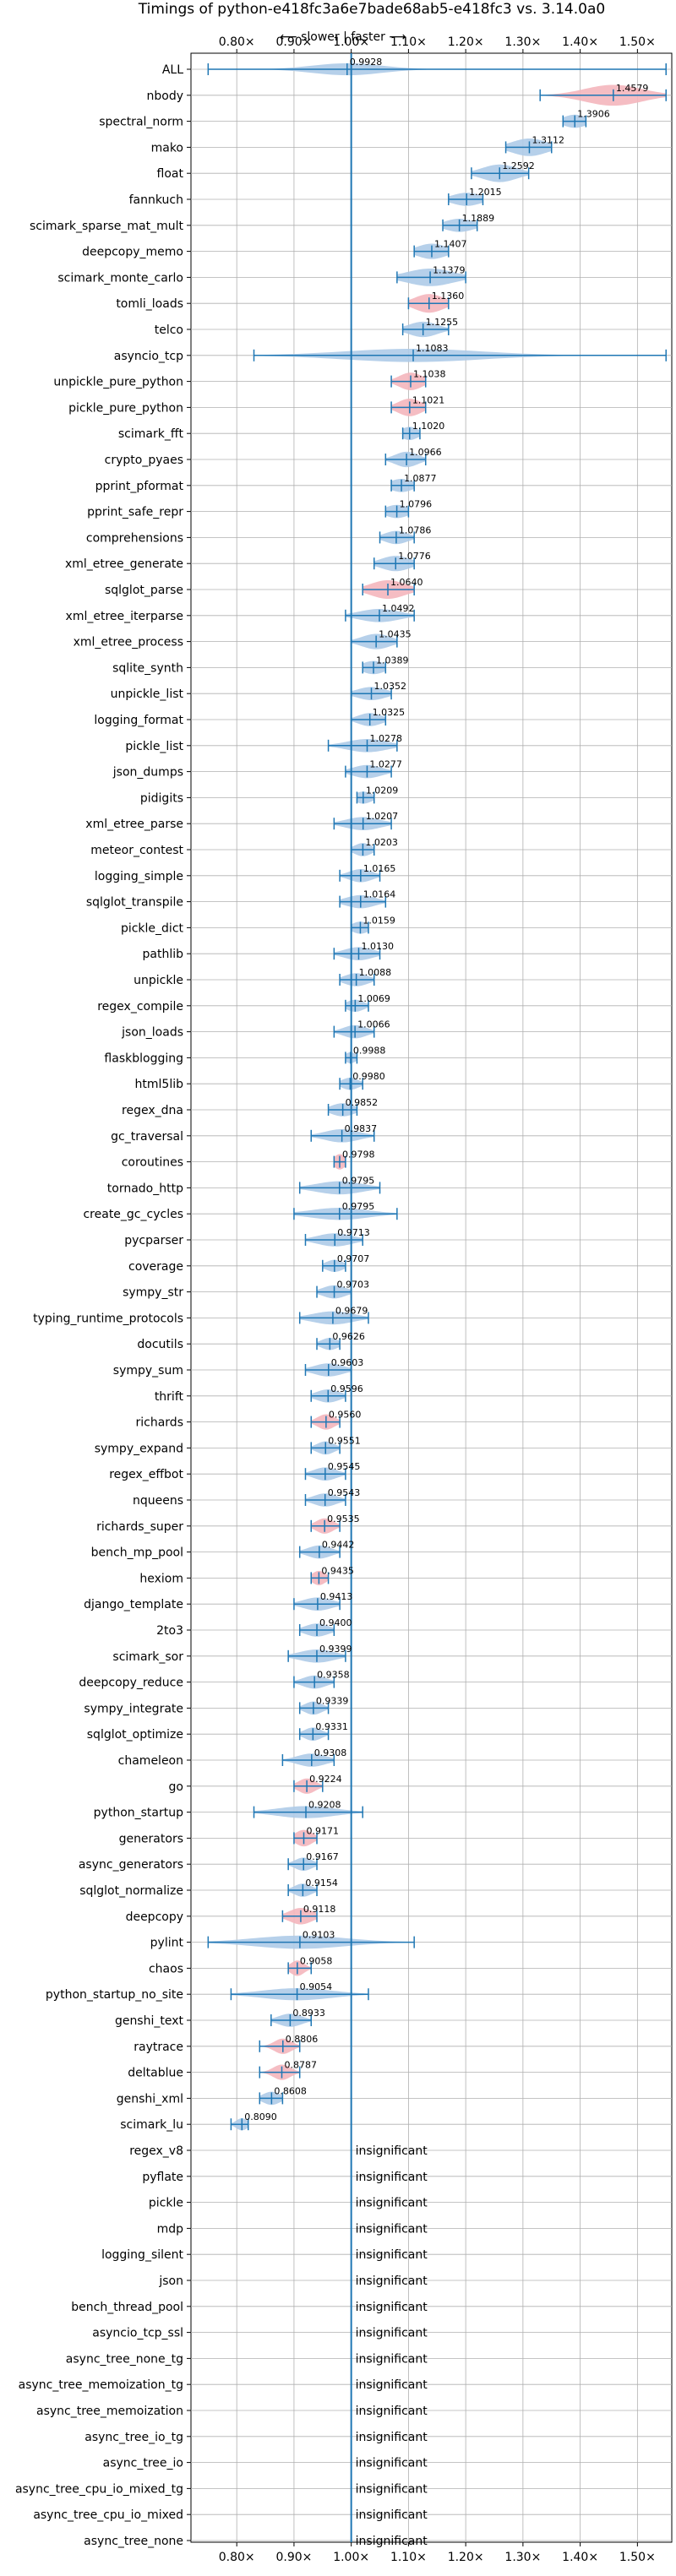 This screenshot has height=2576, width=676. I want to click on value-label-deepcopy-reduce: 0.9358, so click(333, 1675).